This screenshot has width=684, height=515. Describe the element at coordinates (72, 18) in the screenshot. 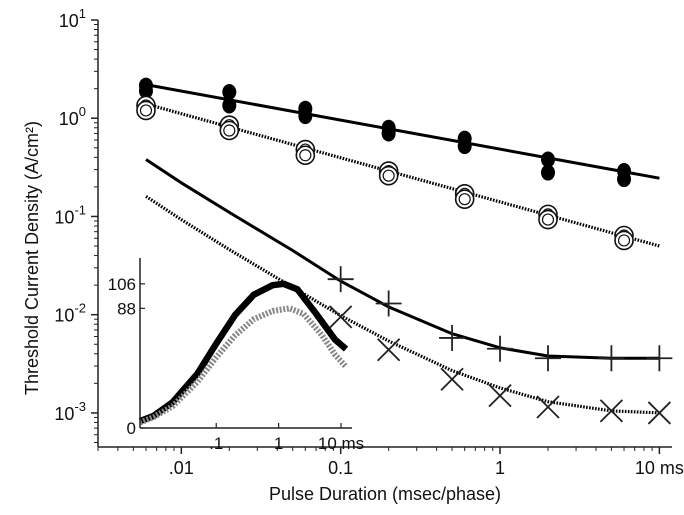

I see `y-tick-label: 10¹` at that location.